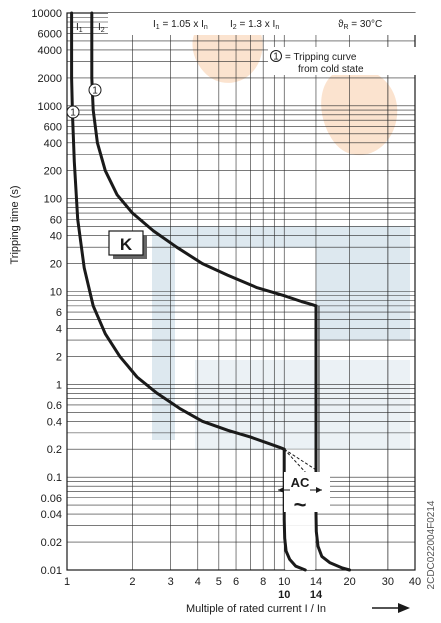  I want to click on y-tick-label: 0.4, so click(54, 422).